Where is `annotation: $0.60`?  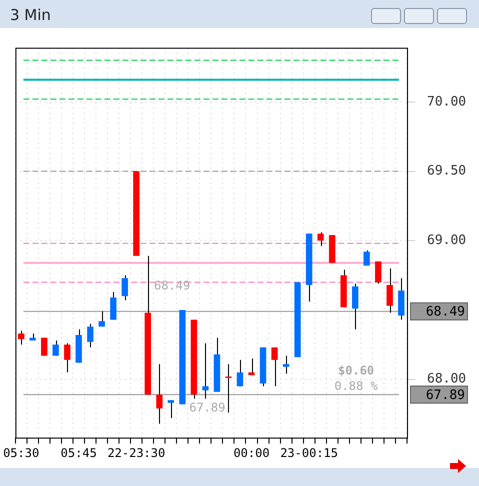 annotation: $0.60 is located at coordinates (356, 370).